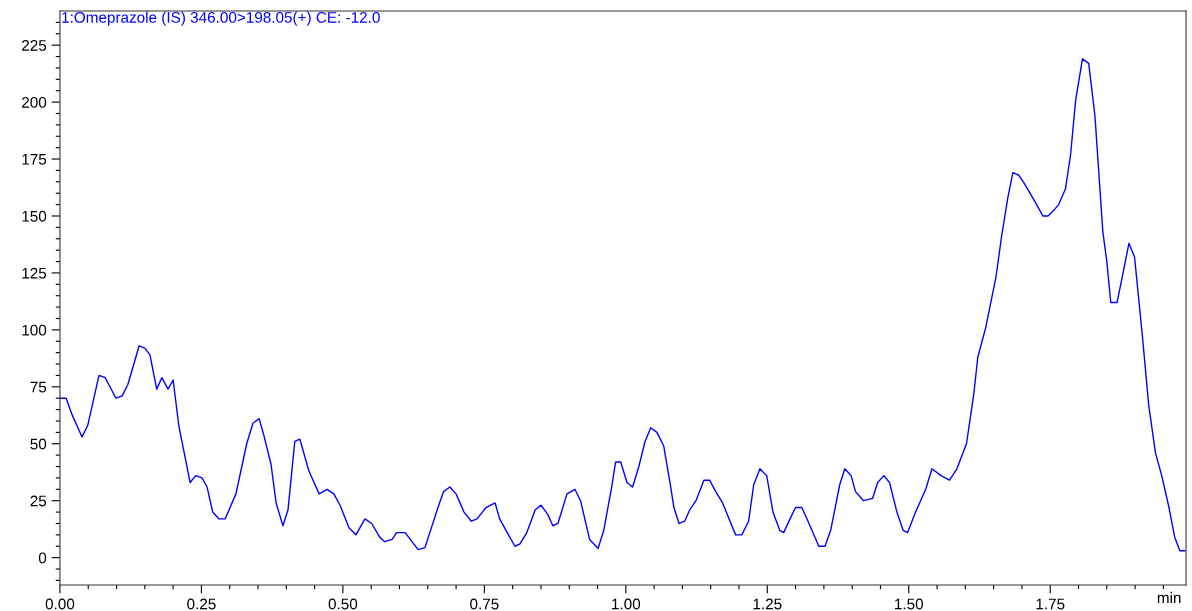  I want to click on chart-title: 1:Omeprazole (IS) 346.00>198.05(+) CE: -12.0, so click(221, 18).